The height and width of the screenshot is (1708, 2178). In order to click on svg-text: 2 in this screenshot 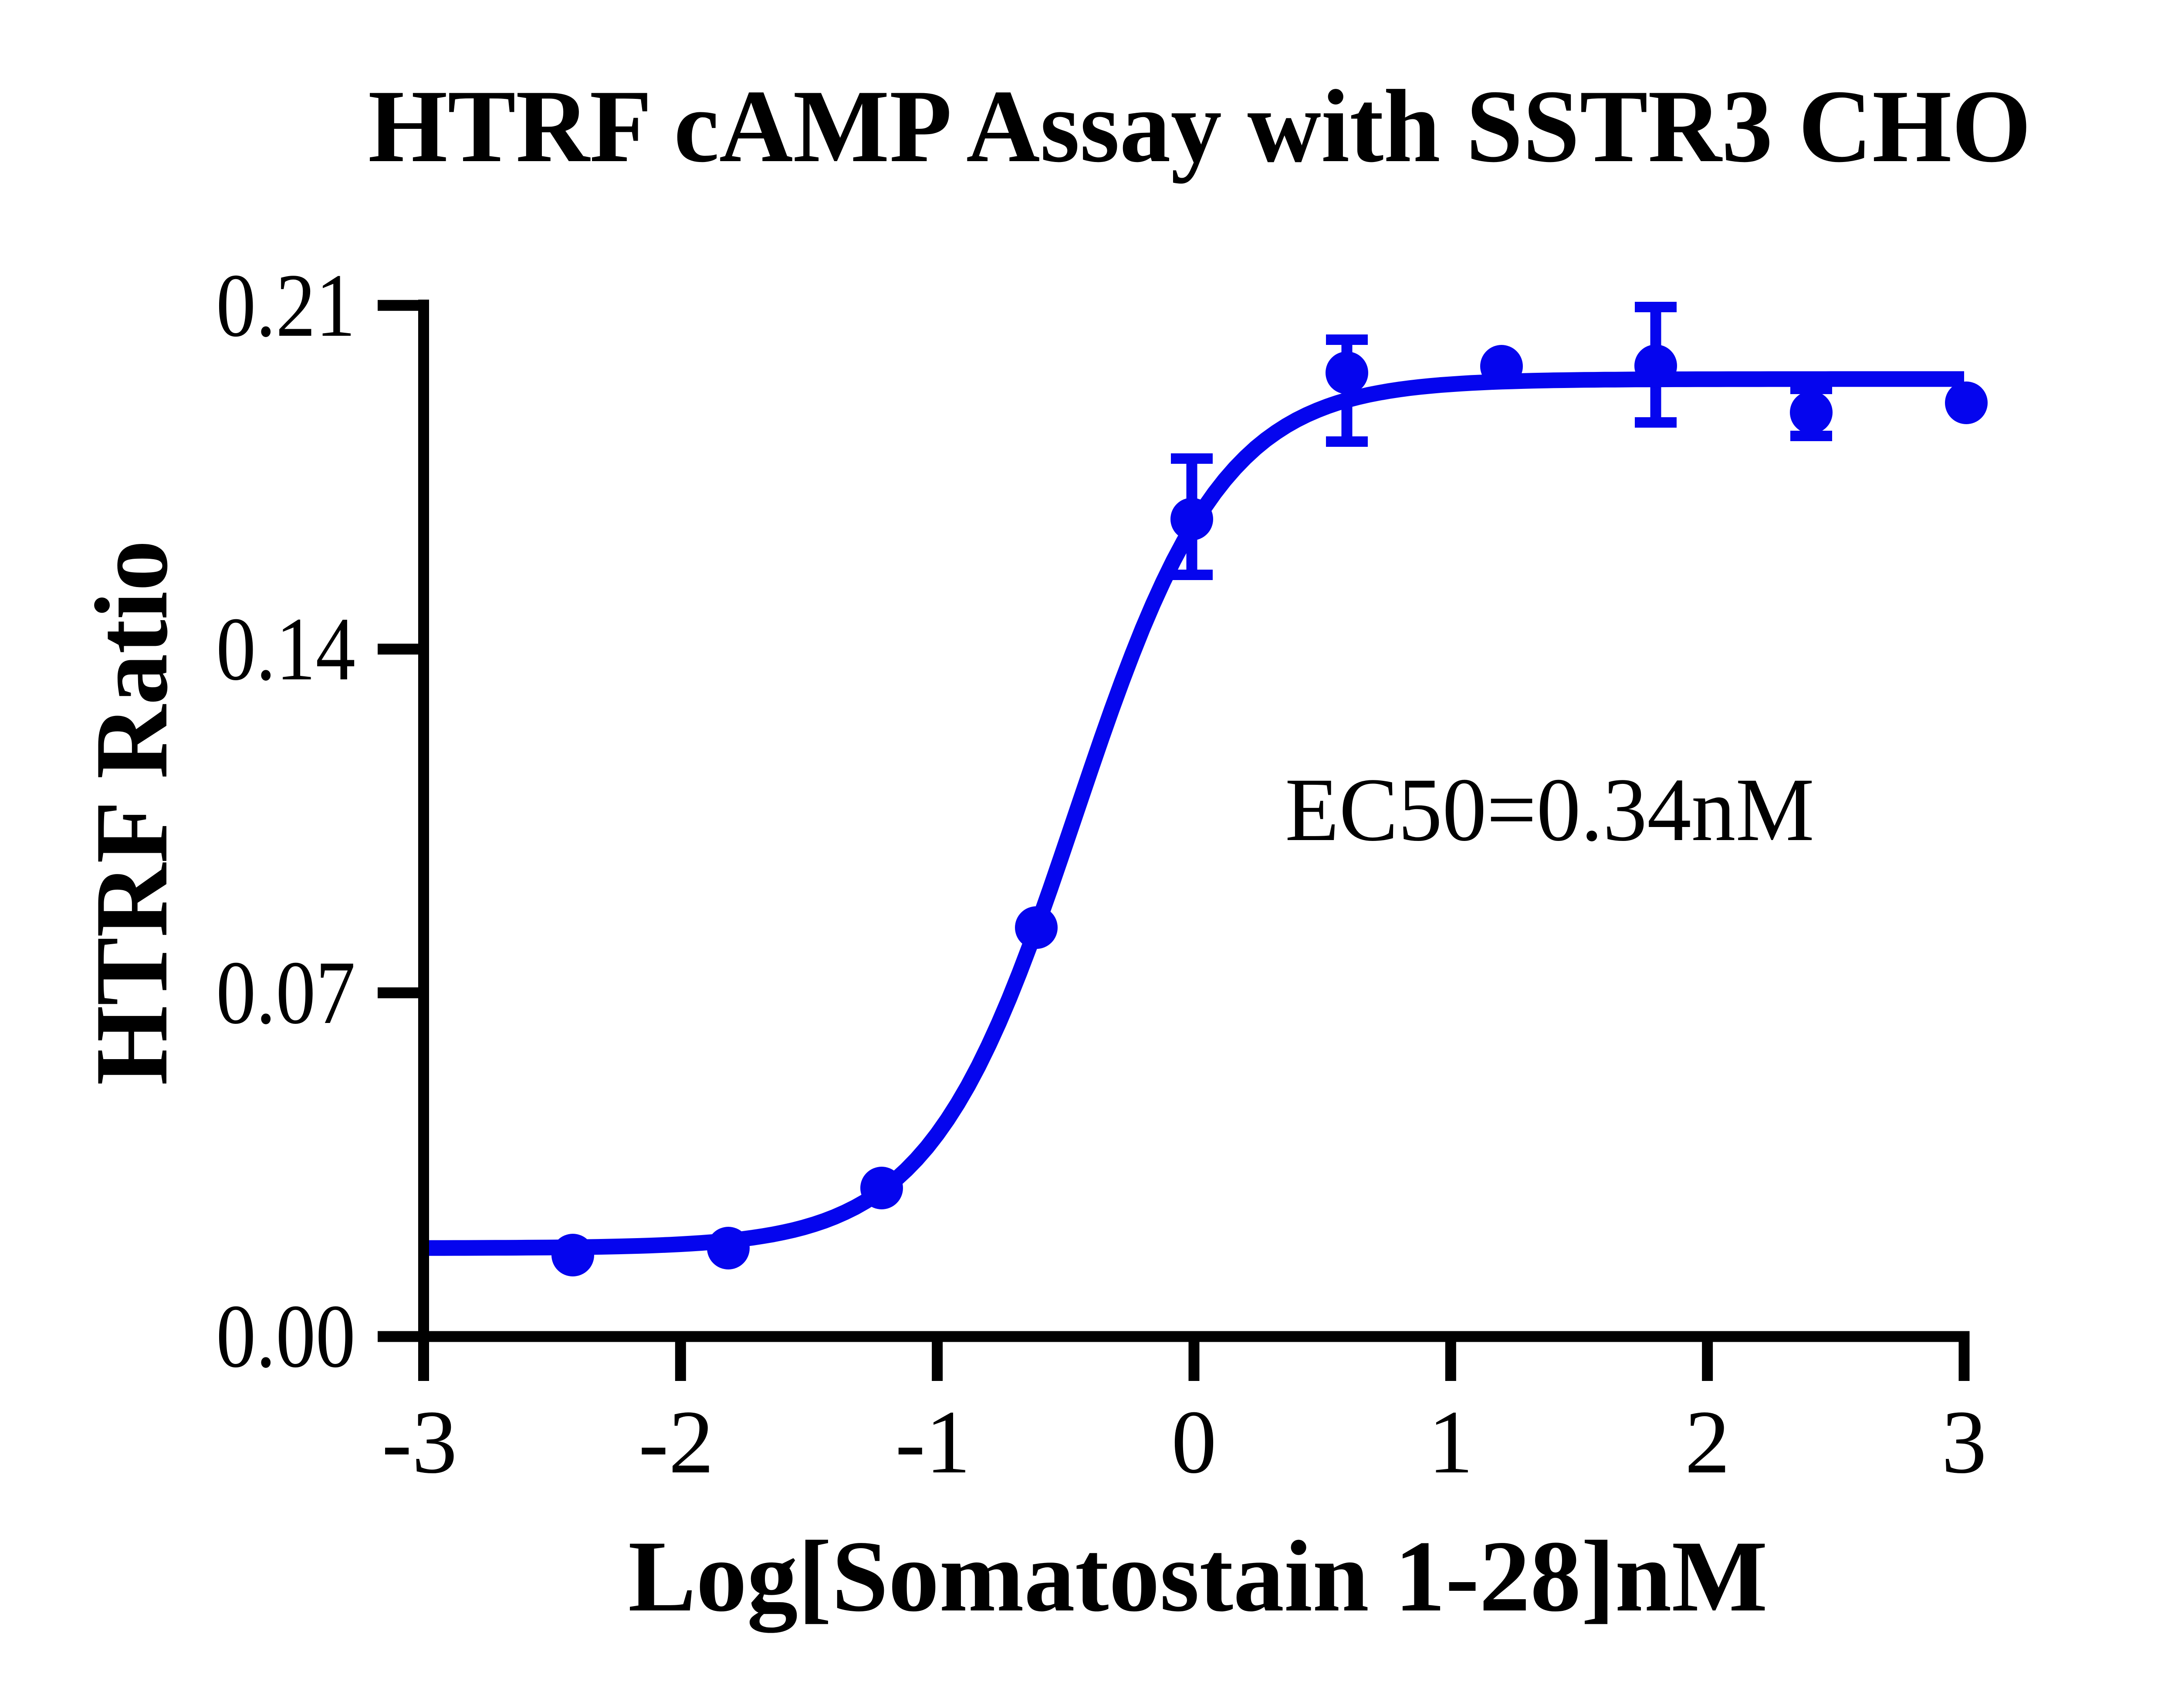, I will do `click(1707, 1442)`.